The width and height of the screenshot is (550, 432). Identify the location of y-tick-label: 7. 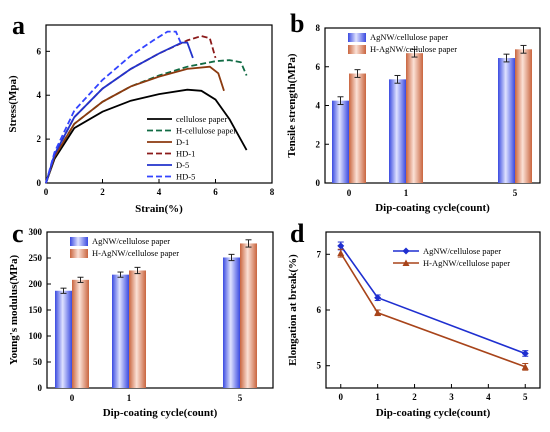
(319, 254).